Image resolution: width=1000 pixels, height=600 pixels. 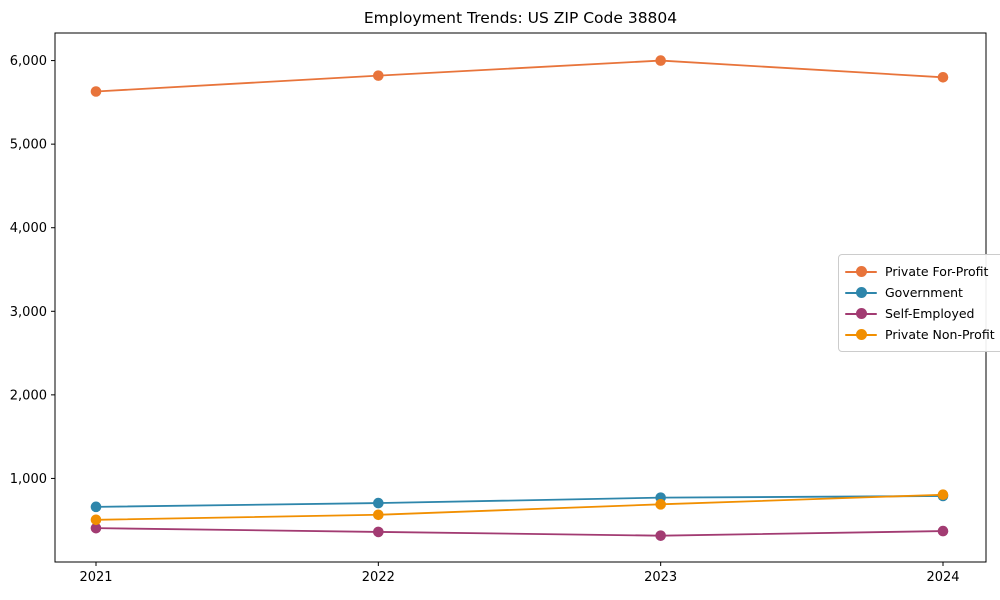 I want to click on legend-entry-self-employed: Self-Employed, so click(x=920, y=313).